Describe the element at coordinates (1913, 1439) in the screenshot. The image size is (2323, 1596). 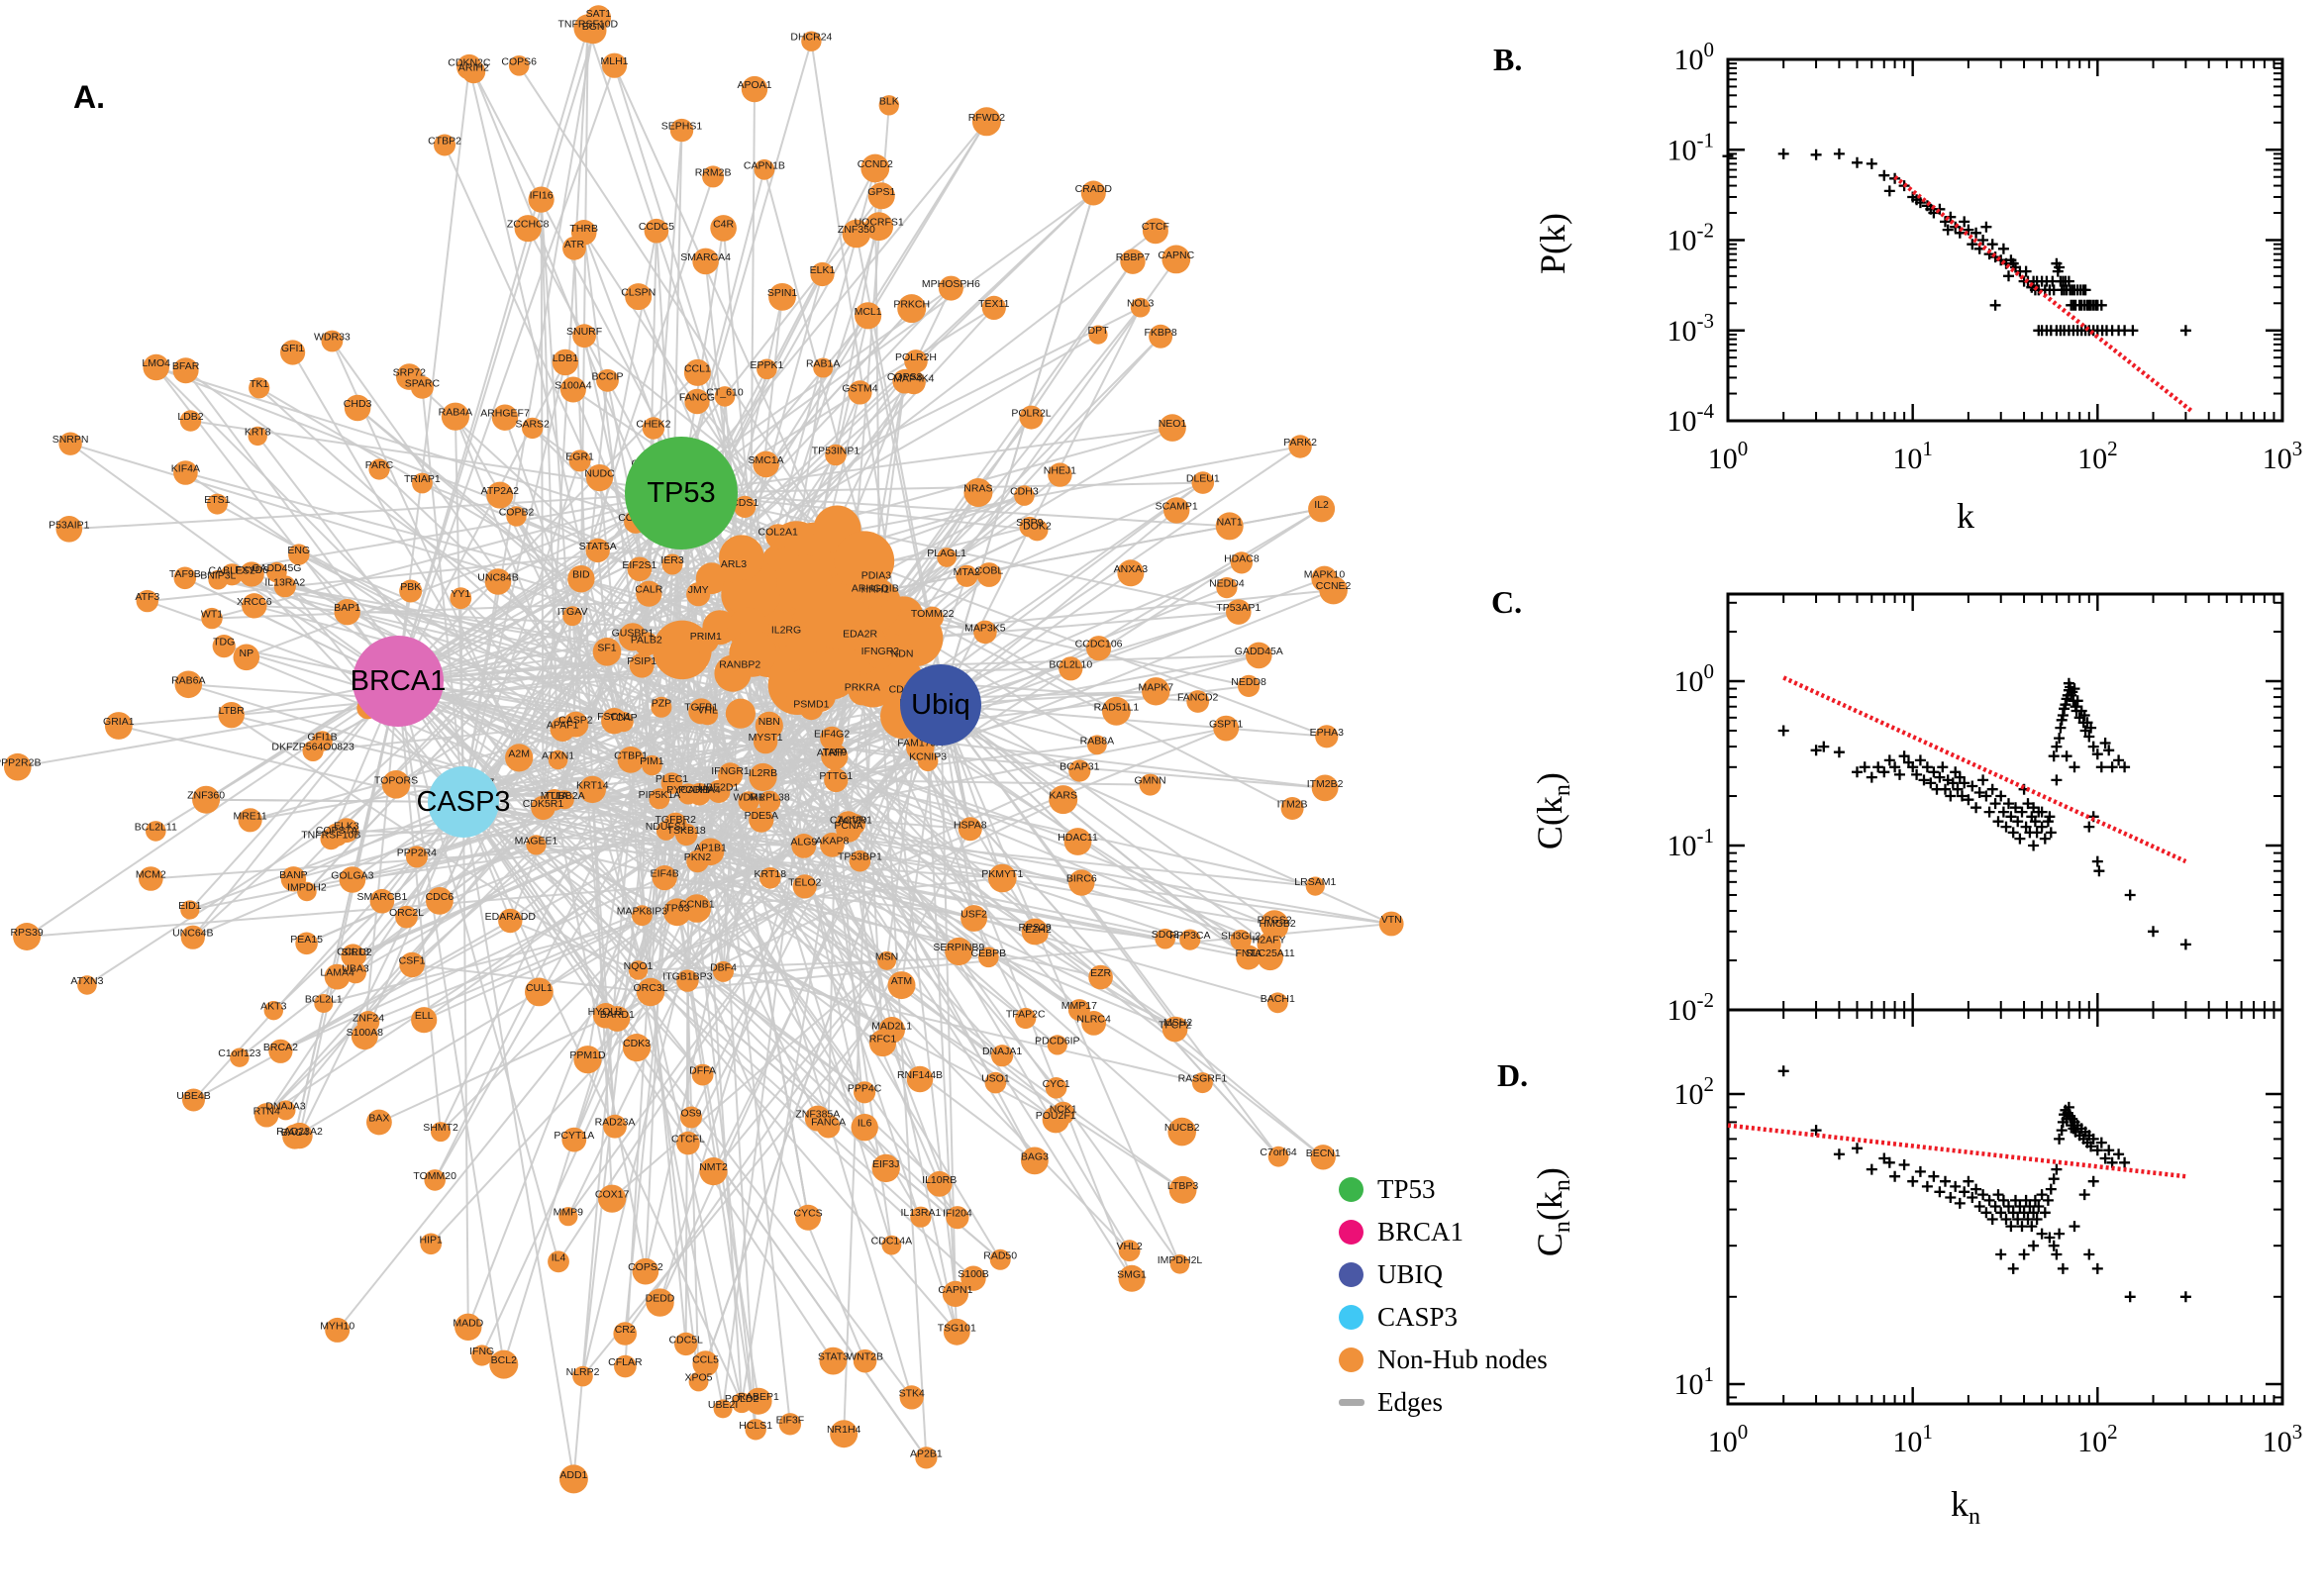
I see `tick-label: 101` at that location.